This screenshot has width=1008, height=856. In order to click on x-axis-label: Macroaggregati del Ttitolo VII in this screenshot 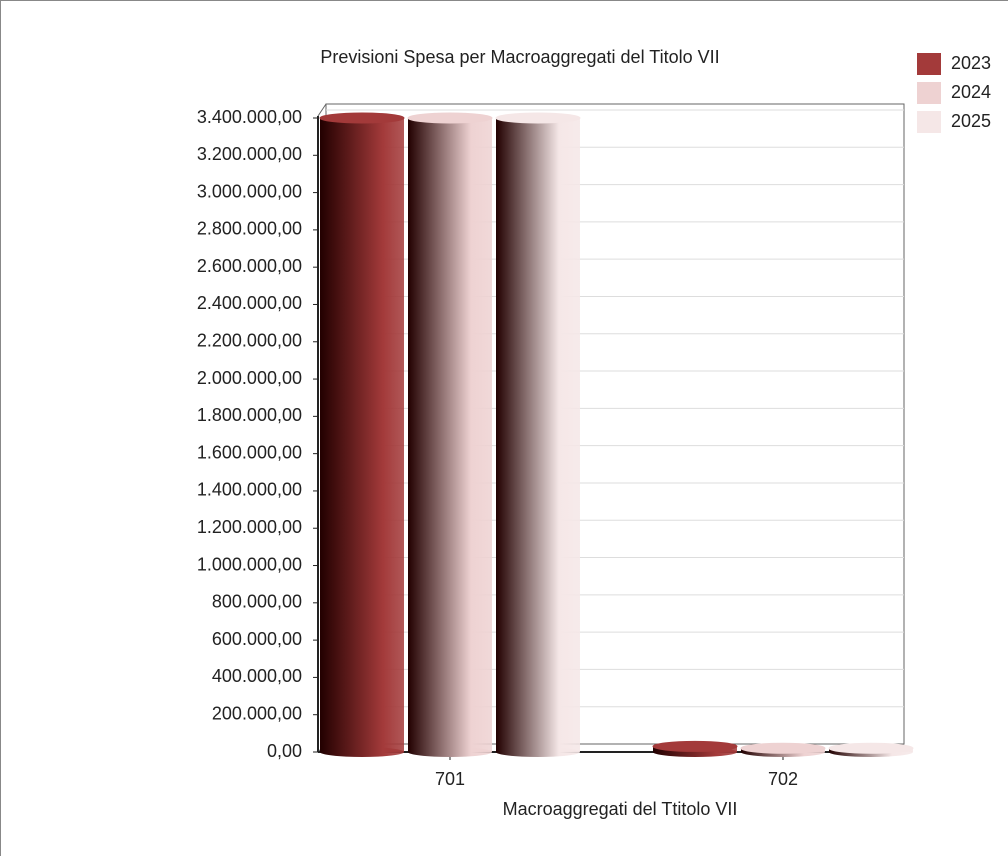, I will do `click(620, 809)`.